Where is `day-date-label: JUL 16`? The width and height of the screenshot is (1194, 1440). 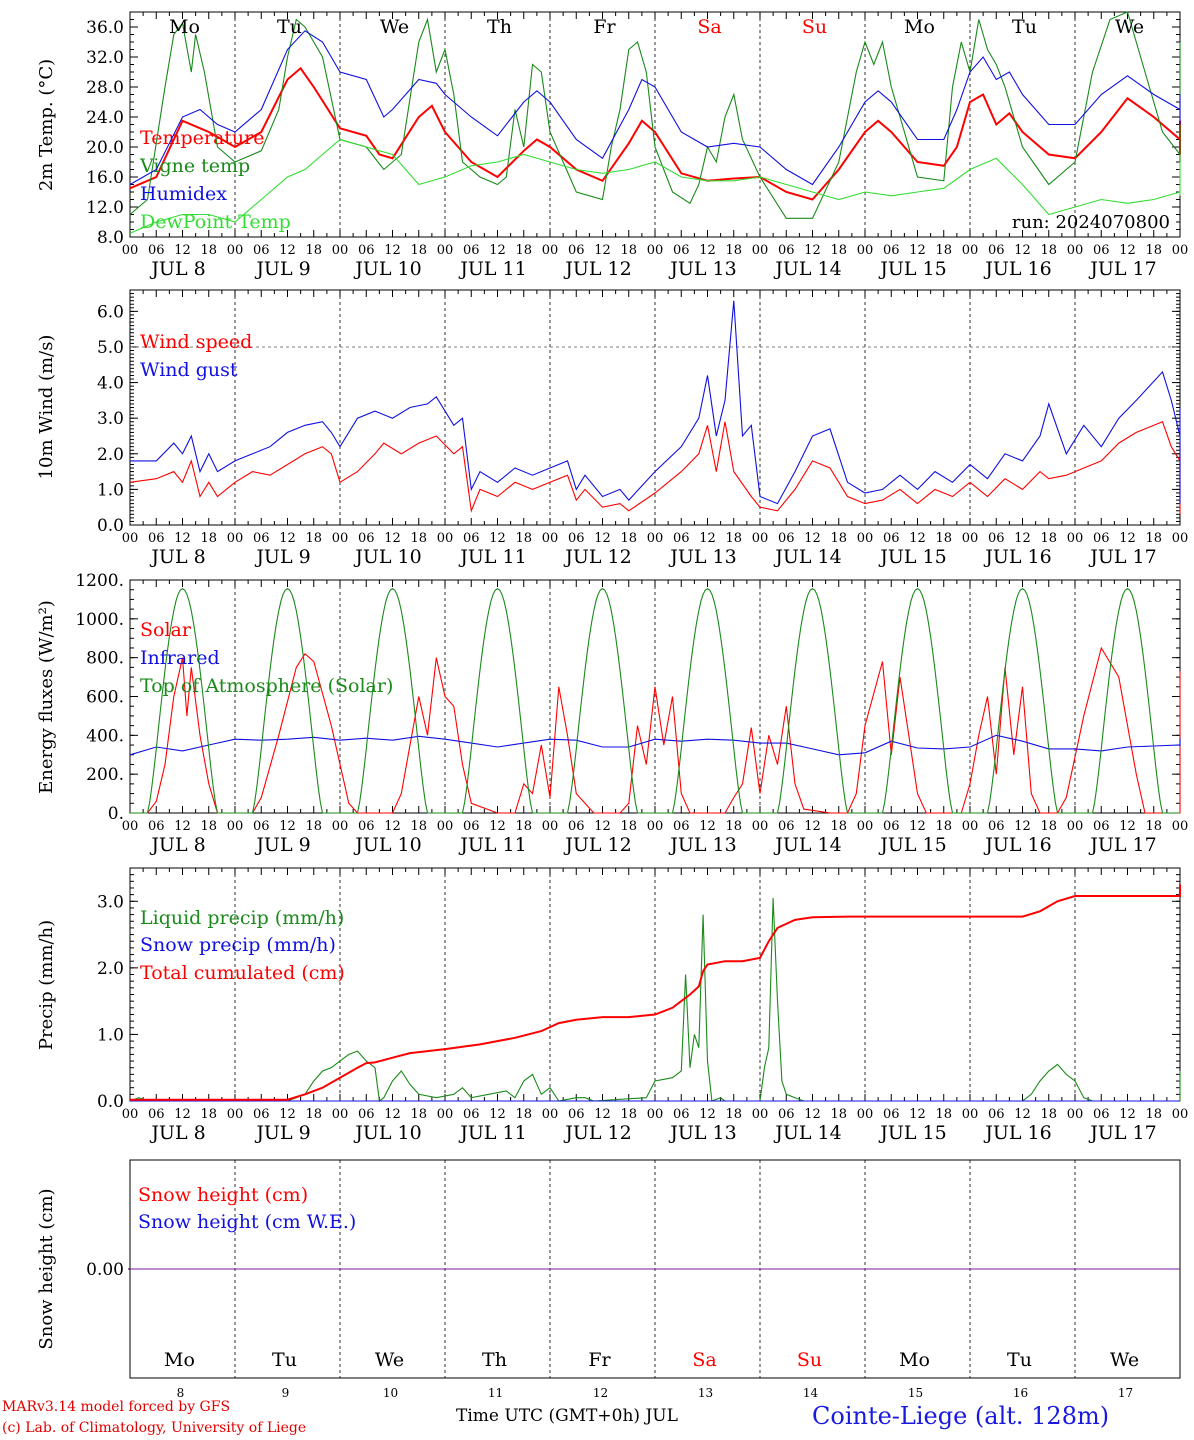
day-date-label: JUL 16 is located at coordinates (1017, 269).